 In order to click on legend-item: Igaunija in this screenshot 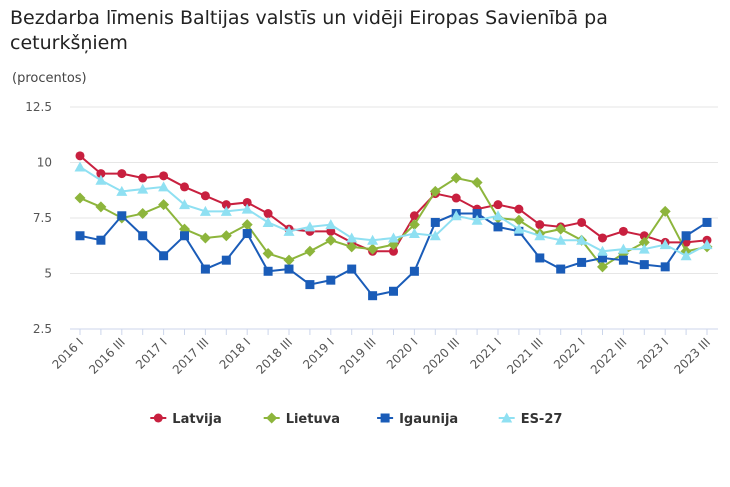, I will do `click(417, 419)`.